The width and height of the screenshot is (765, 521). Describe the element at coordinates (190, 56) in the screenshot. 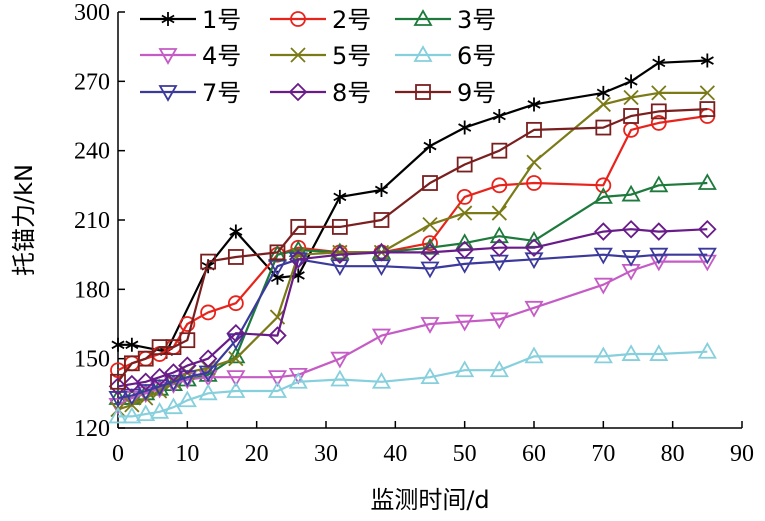

I see `legend-item-4: 4号` at that location.